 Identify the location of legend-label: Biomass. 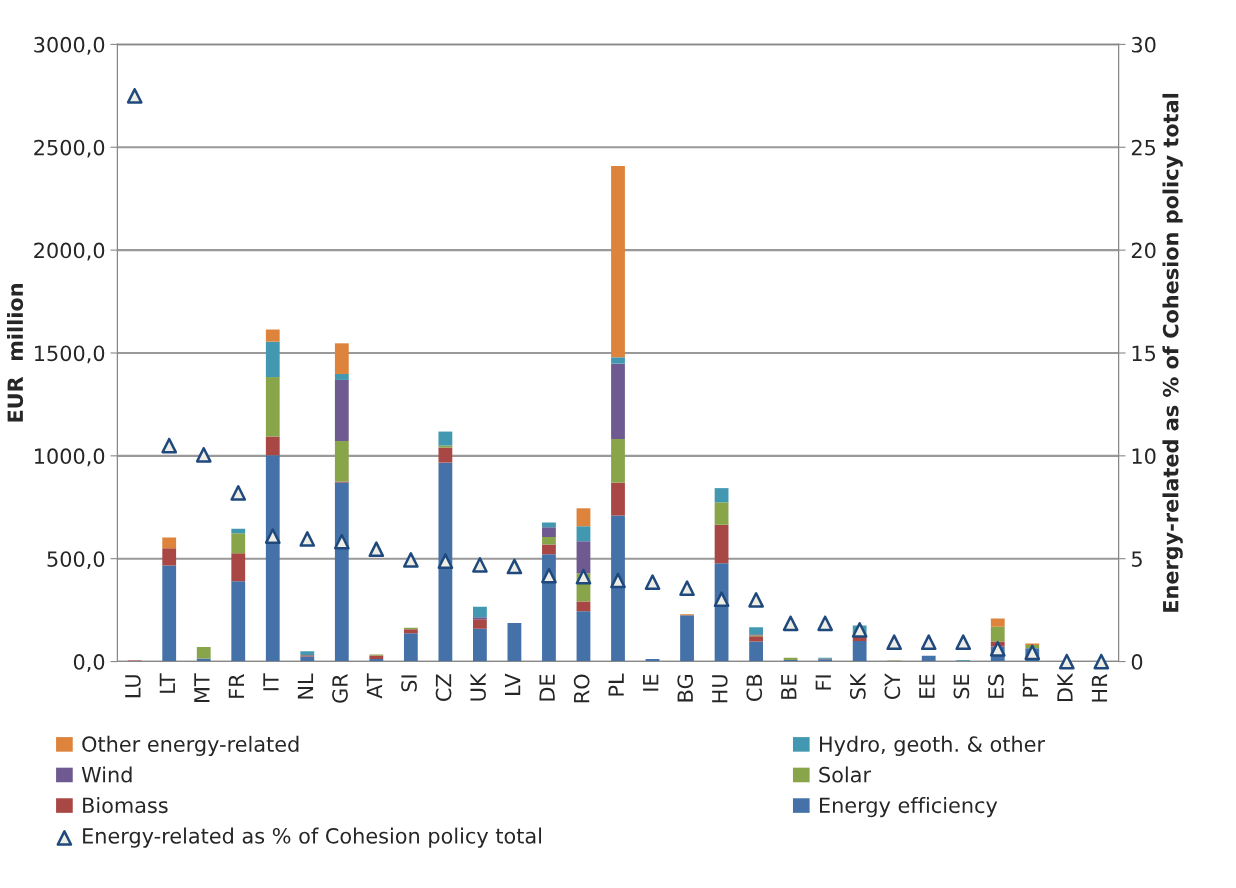
(125, 805).